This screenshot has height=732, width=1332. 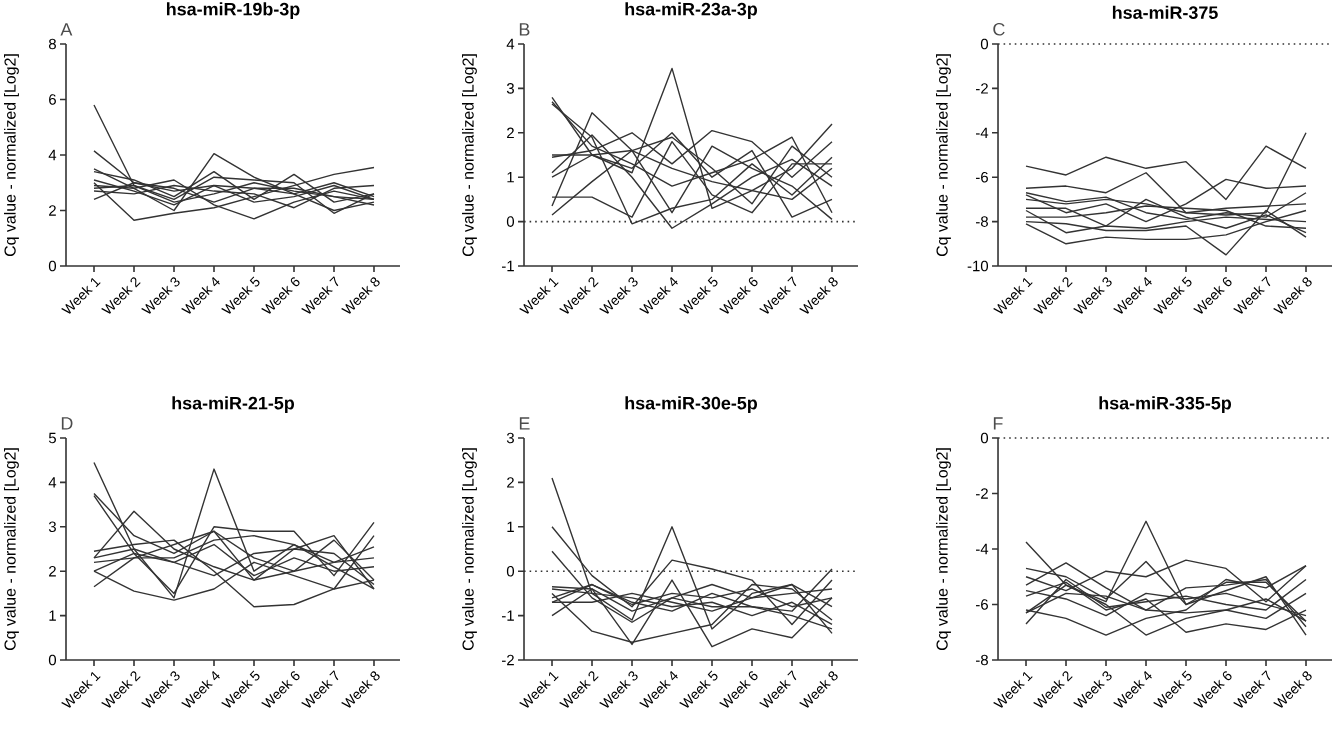 I want to click on text: A, so click(x=66, y=29).